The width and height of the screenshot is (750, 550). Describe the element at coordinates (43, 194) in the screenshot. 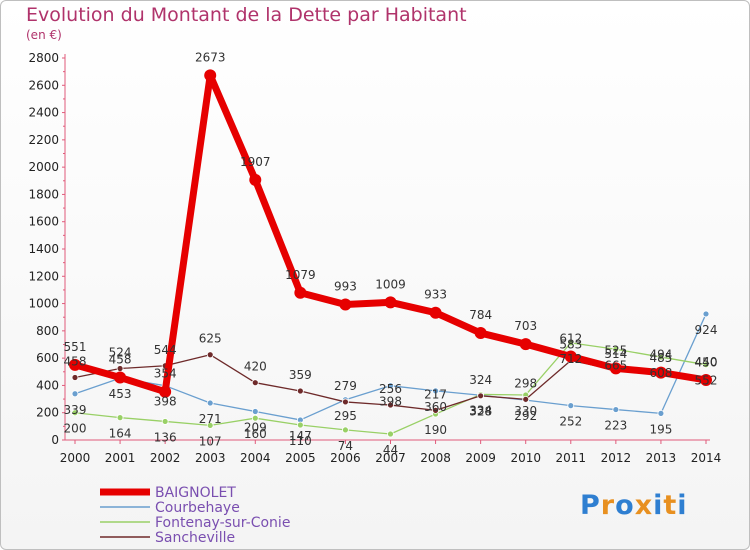

I see `y-tick-label: 1800` at that location.